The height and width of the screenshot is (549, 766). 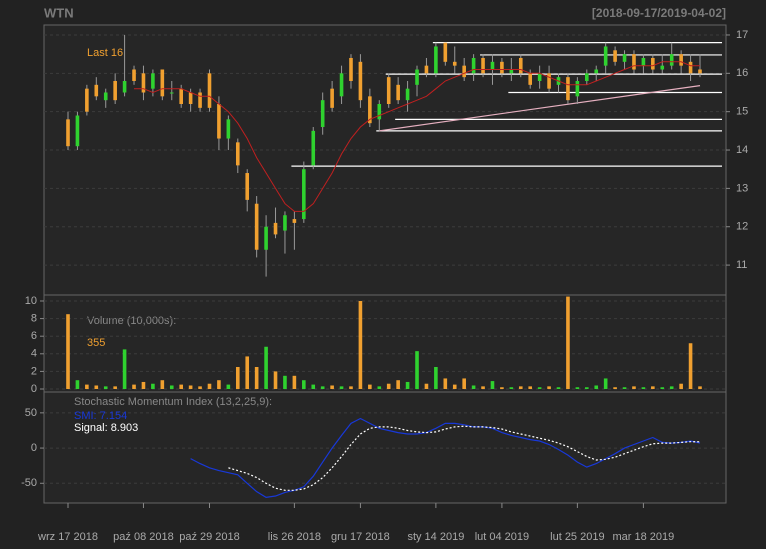 I want to click on y-tick-label: 4, so click(x=34, y=354).